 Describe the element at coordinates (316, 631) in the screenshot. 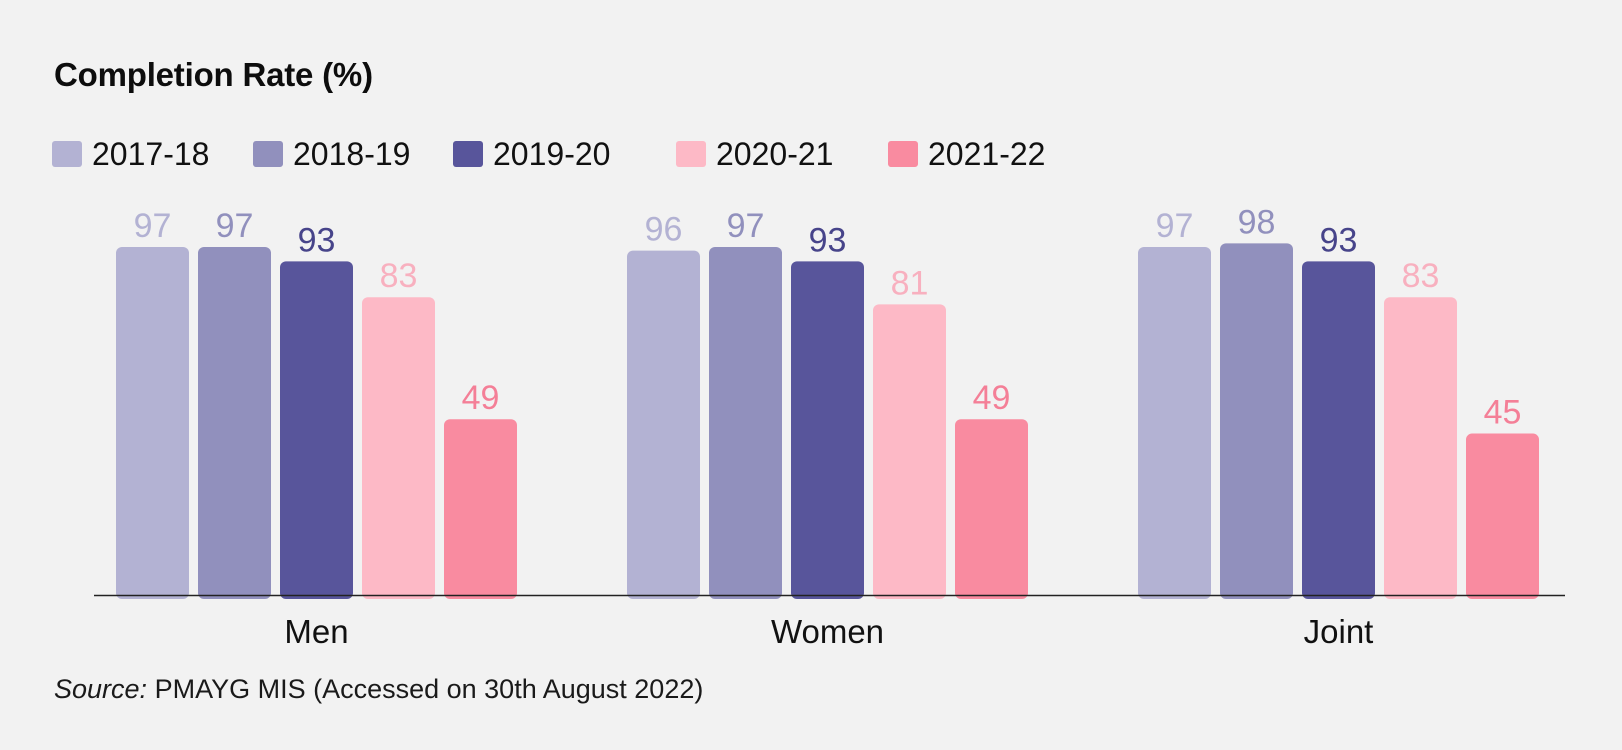

I see `category-label-men: Men` at that location.